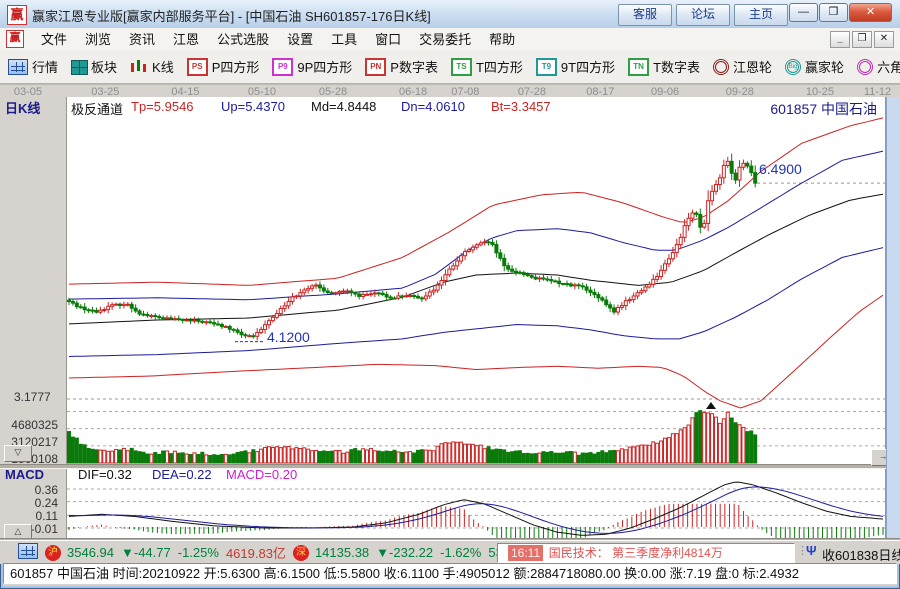 The image size is (900, 589). What do you see at coordinates (24, 474) in the screenshot?
I see `macd-pane-label: MACD` at bounding box center [24, 474].